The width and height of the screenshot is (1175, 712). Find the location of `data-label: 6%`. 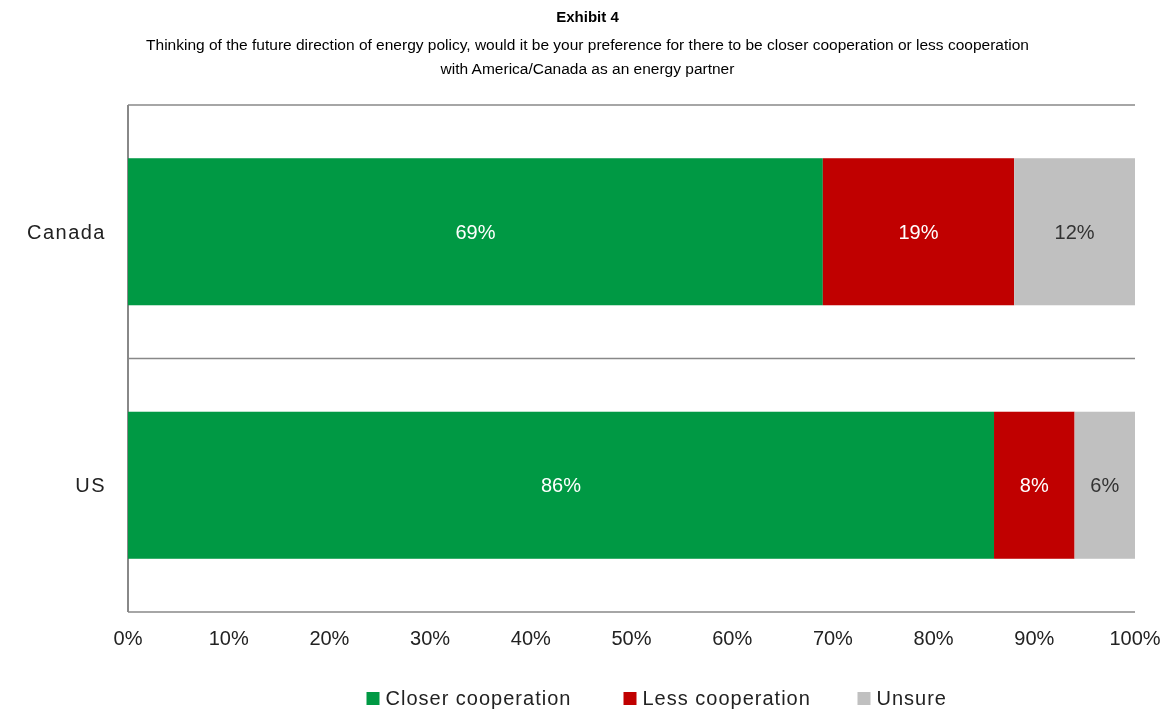

data-label: 6% is located at coordinates (1105, 485).